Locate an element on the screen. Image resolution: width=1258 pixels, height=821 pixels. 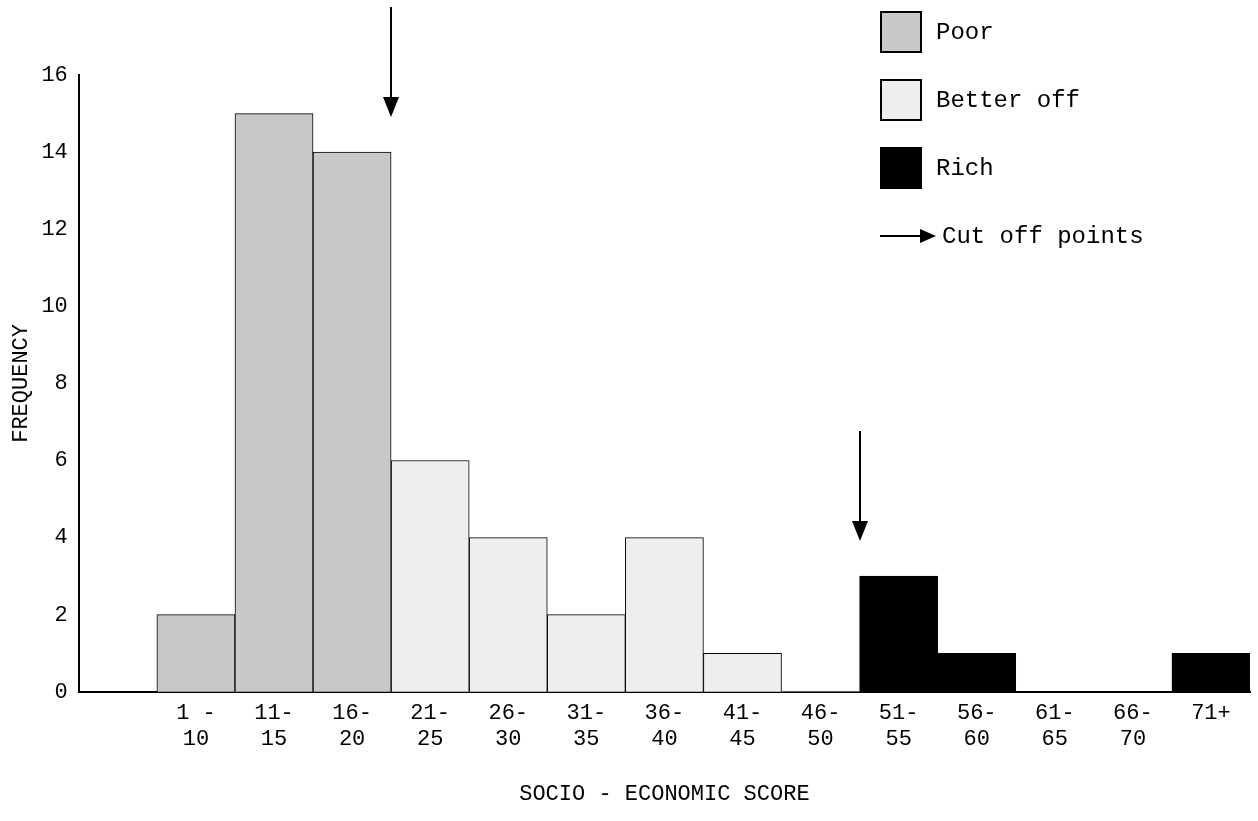
x-tick-label: 26- 30 is located at coordinates (508, 726).